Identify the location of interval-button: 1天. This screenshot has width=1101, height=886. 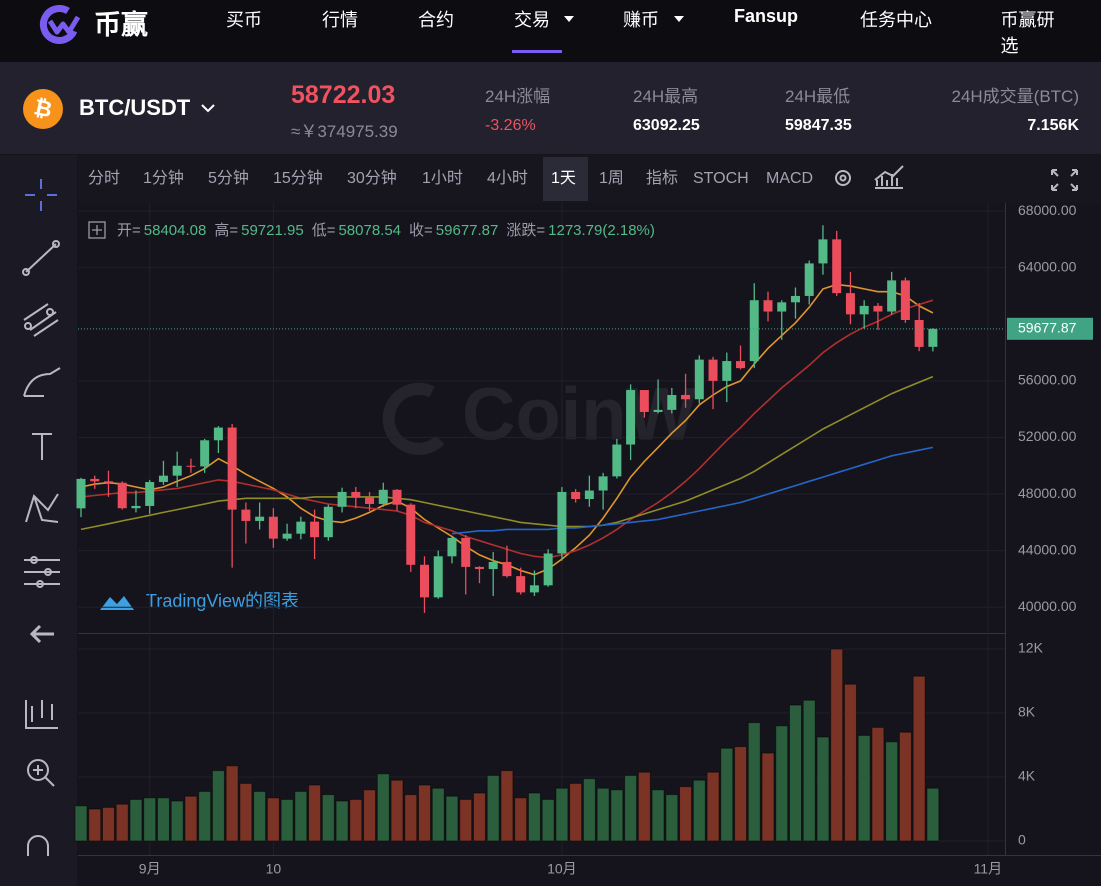
(563, 178).